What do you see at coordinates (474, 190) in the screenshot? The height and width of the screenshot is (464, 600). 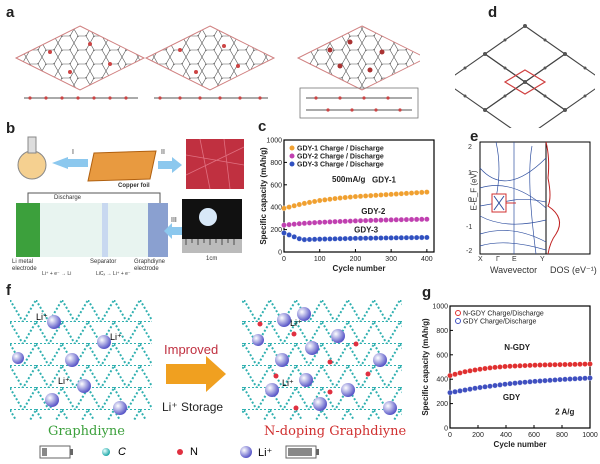 I see `e-ylabel: E-E_F (eV)` at bounding box center [474, 190].